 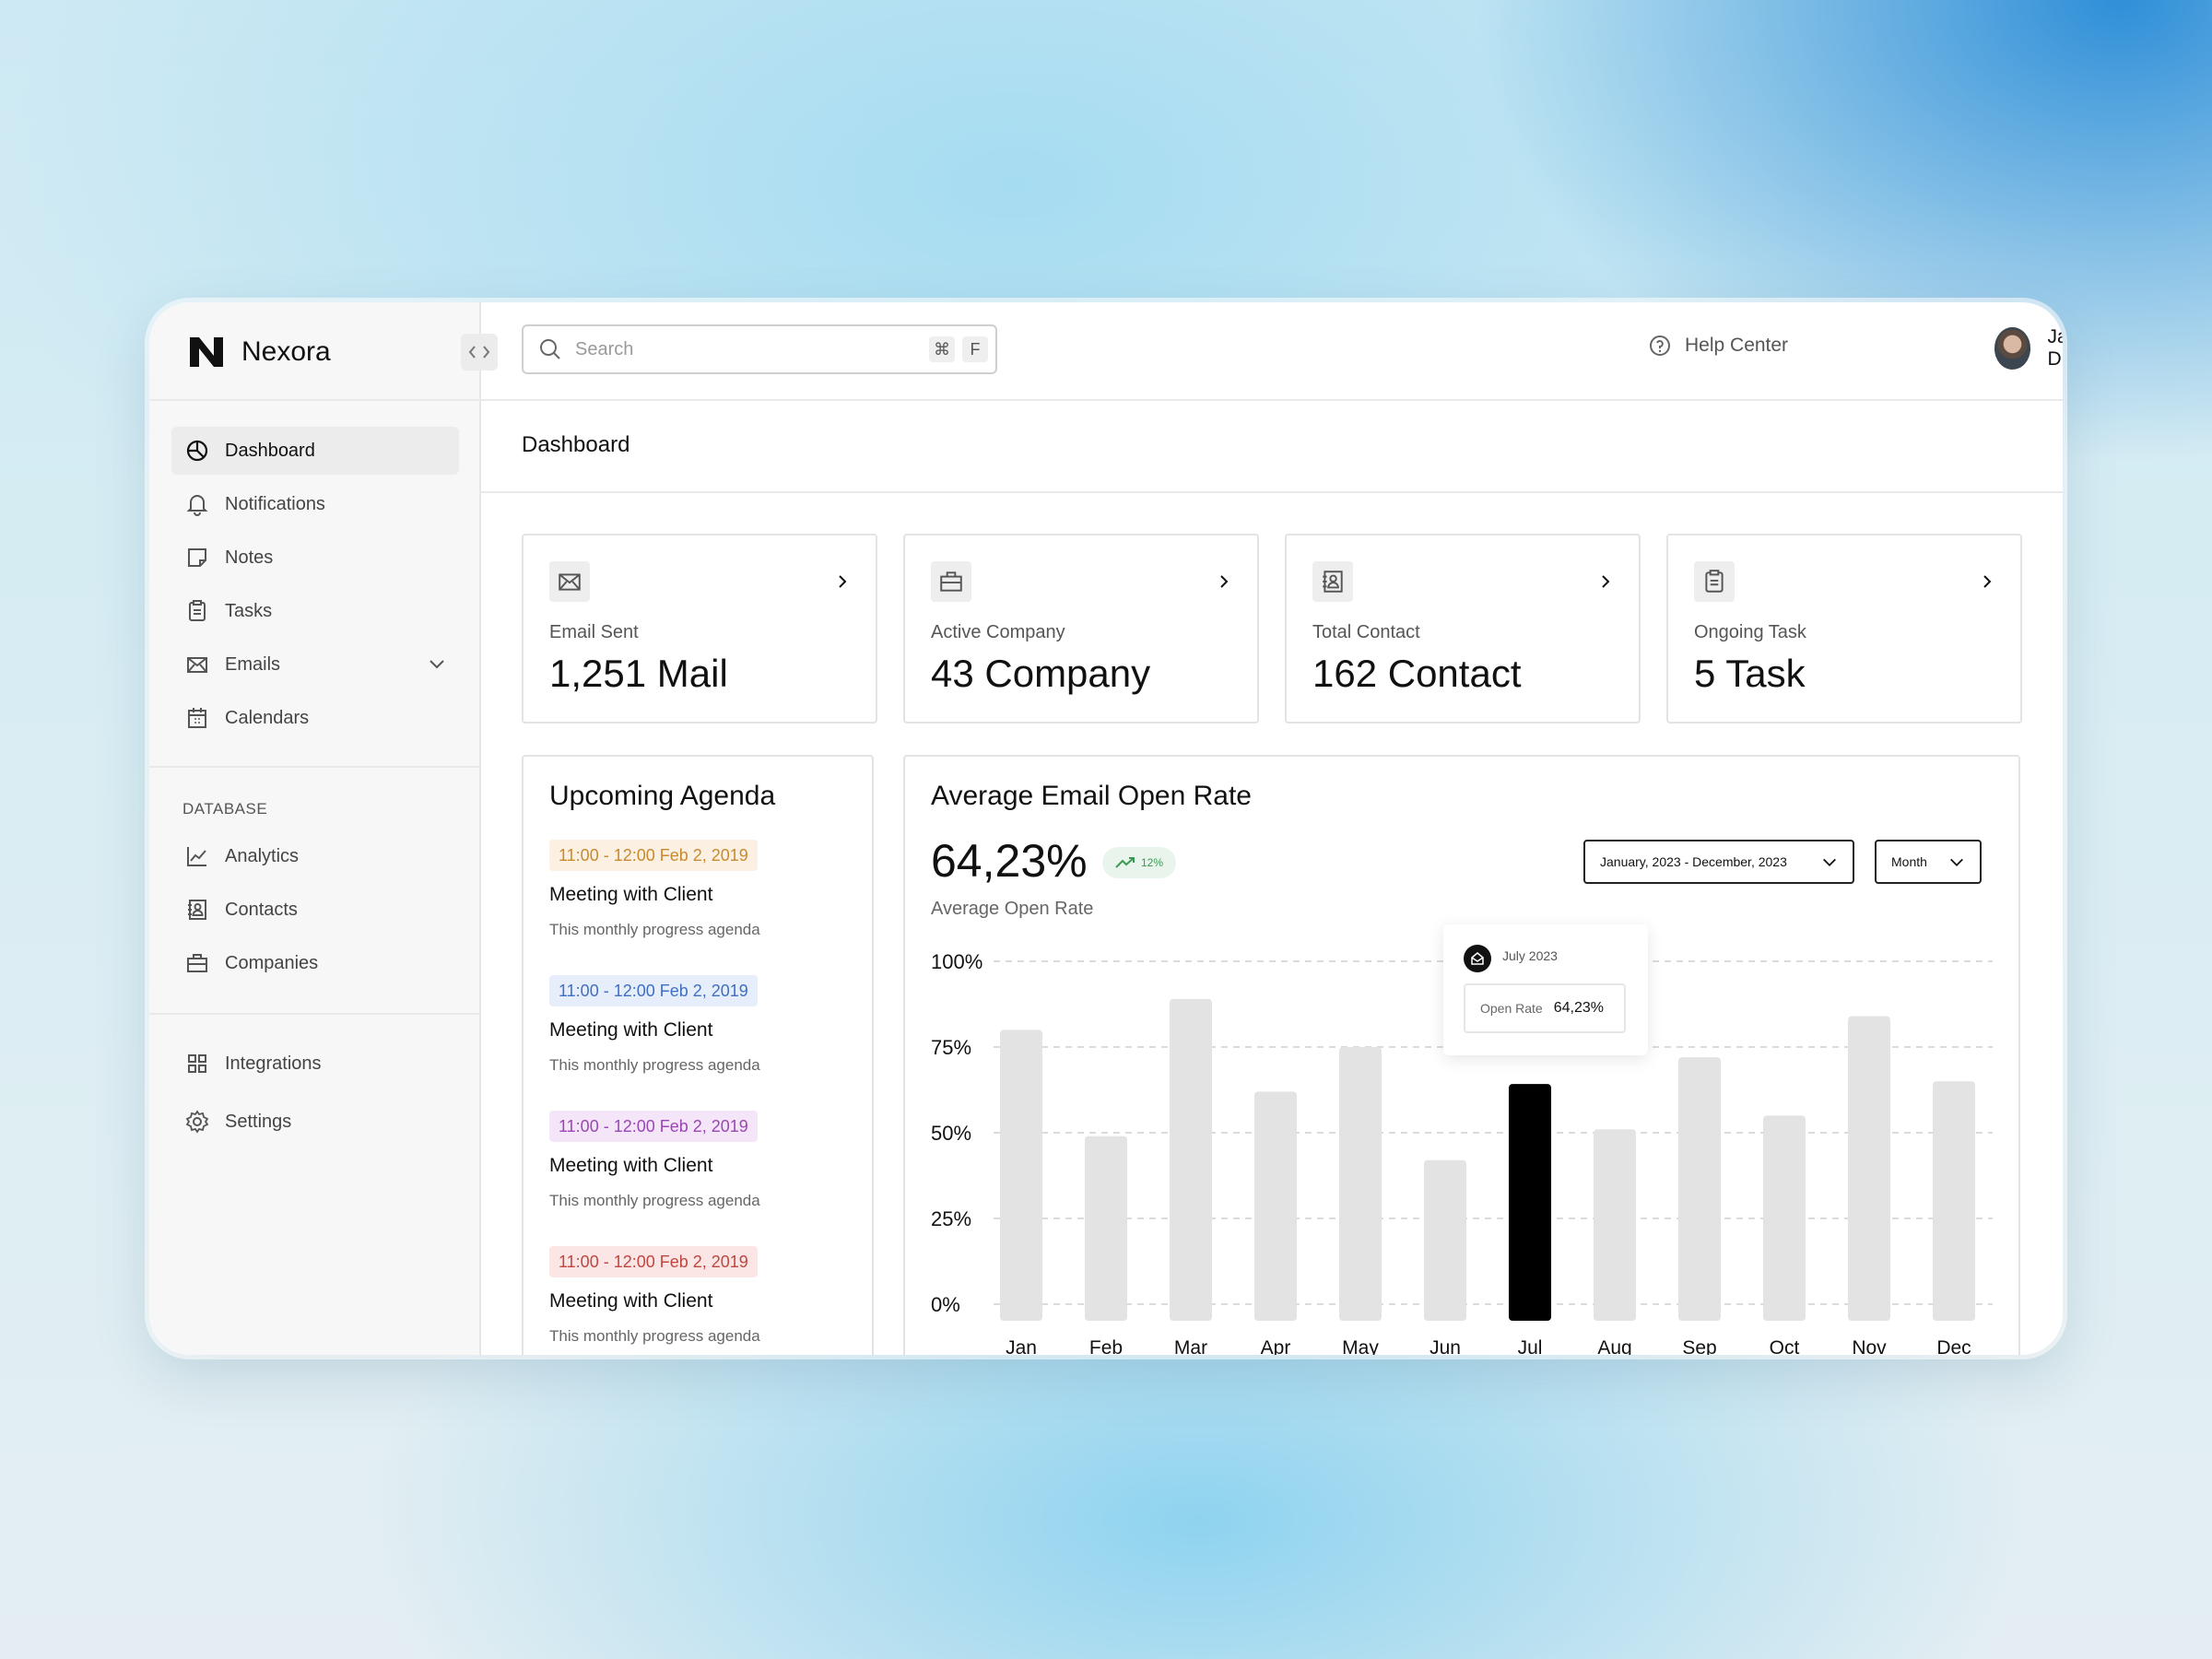 What do you see at coordinates (315, 856) in the screenshot?
I see `sidebar-item-analytics: Analytics` at bounding box center [315, 856].